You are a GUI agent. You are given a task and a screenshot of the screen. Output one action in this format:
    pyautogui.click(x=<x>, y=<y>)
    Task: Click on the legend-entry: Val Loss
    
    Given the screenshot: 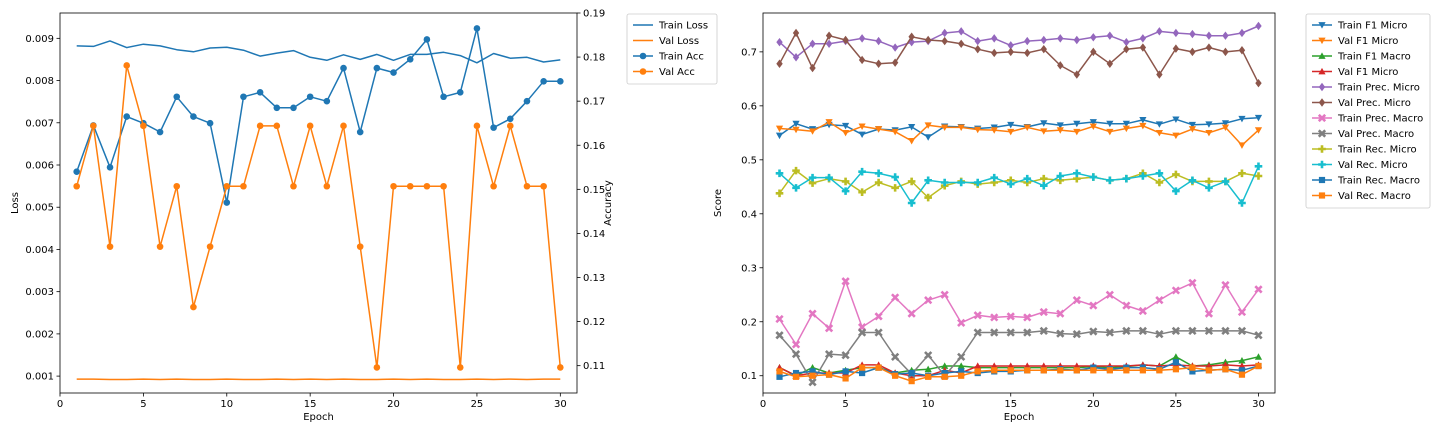 What is the action you would take?
    pyautogui.click(x=679, y=41)
    